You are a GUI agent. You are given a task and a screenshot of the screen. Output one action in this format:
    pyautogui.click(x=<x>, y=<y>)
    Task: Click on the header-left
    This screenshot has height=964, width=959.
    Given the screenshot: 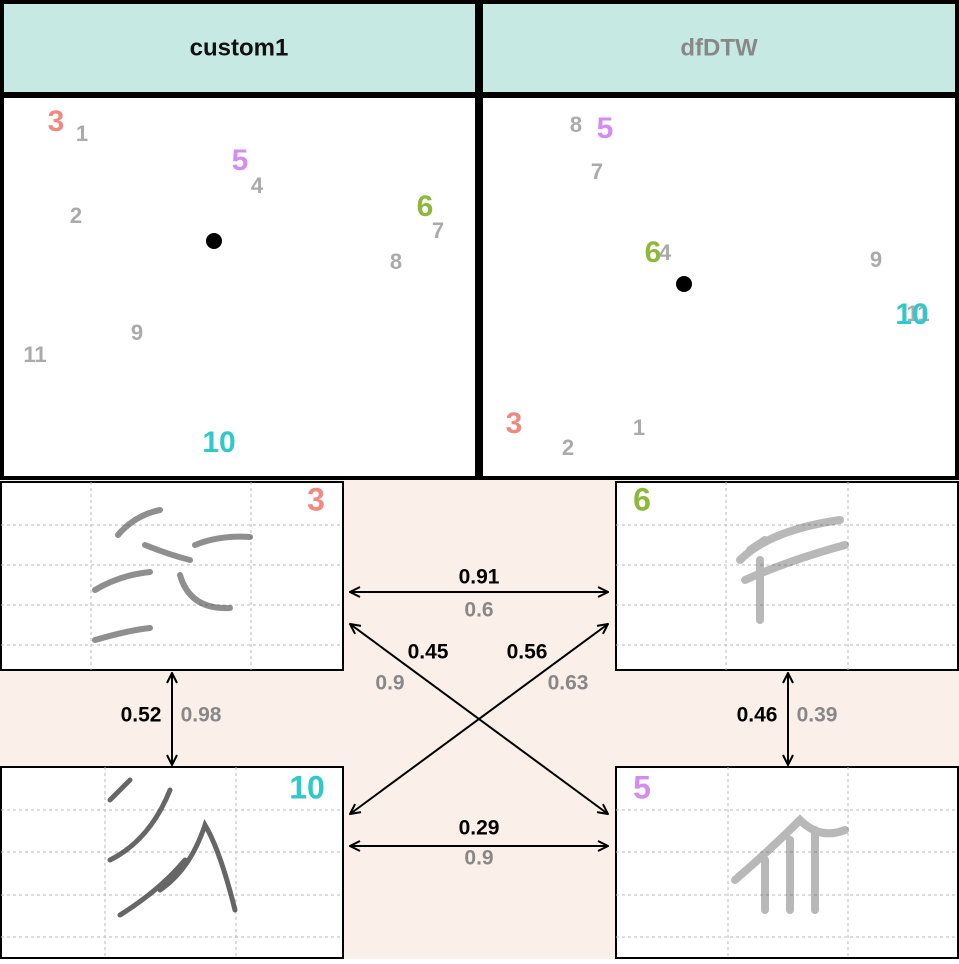 What is the action you would take?
    pyautogui.click(x=239, y=48)
    